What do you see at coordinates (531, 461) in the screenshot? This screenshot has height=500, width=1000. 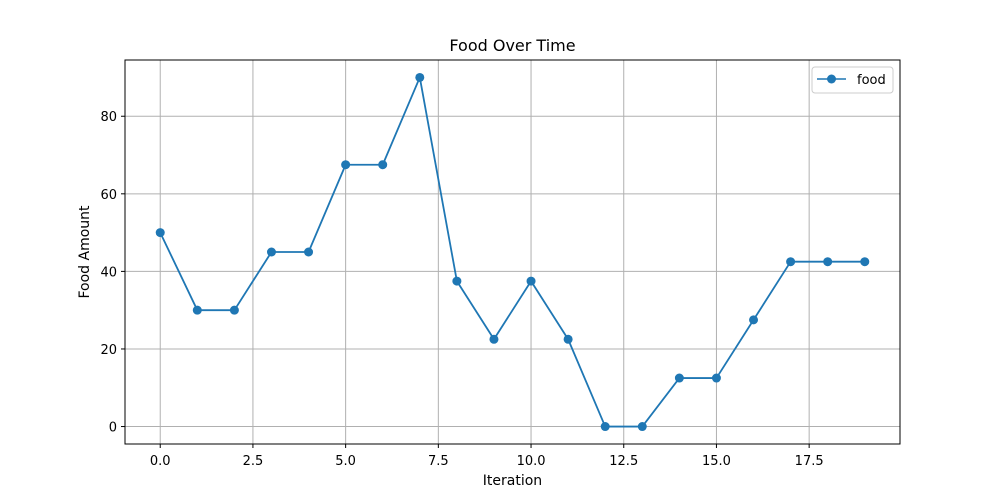 I see `x-tick-label: 10.0` at bounding box center [531, 461].